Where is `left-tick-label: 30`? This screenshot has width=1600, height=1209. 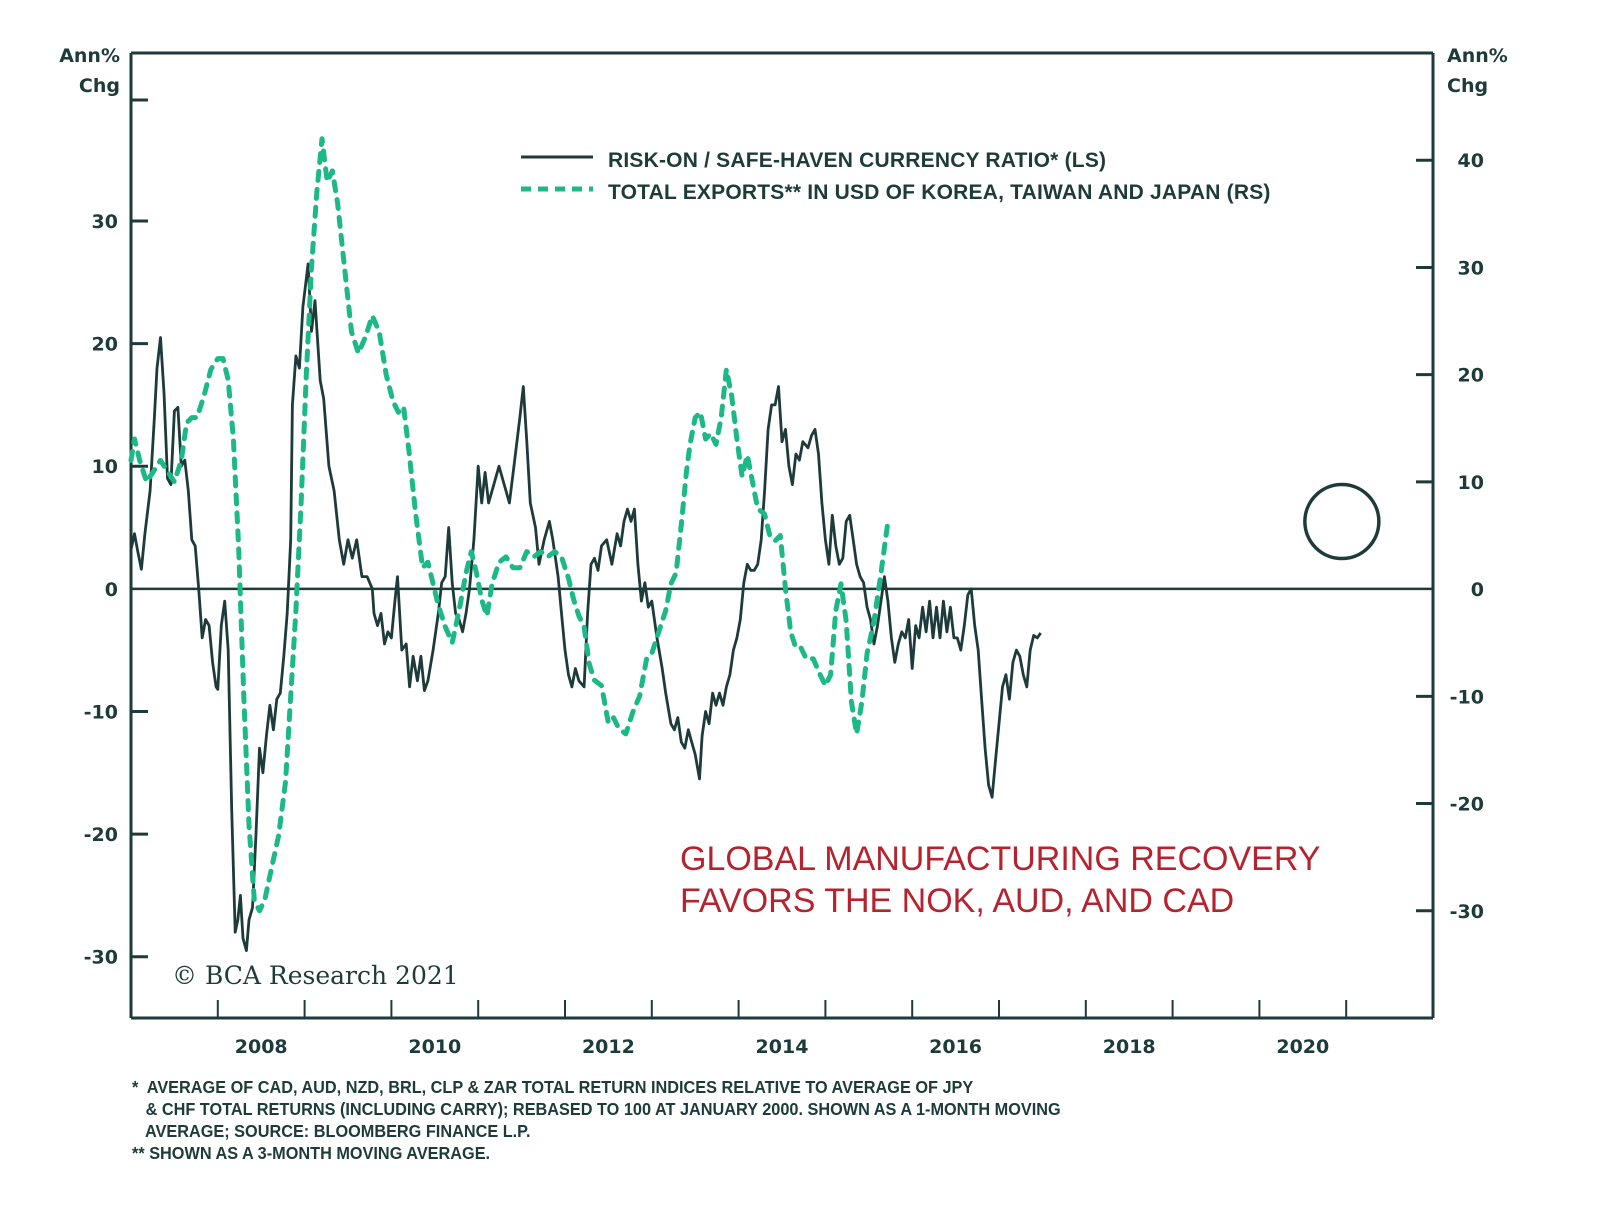
left-tick-label: 30 is located at coordinates (105, 222).